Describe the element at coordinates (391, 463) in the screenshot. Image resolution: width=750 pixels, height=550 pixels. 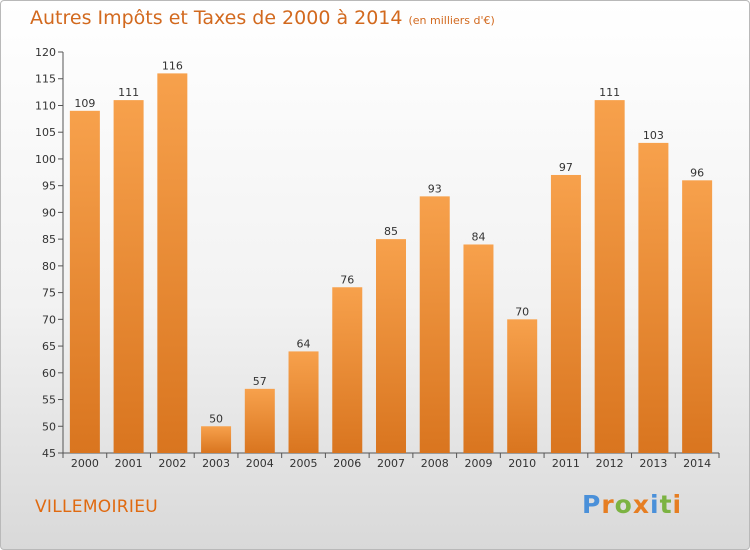
I see `x-tick-label: 2007` at that location.